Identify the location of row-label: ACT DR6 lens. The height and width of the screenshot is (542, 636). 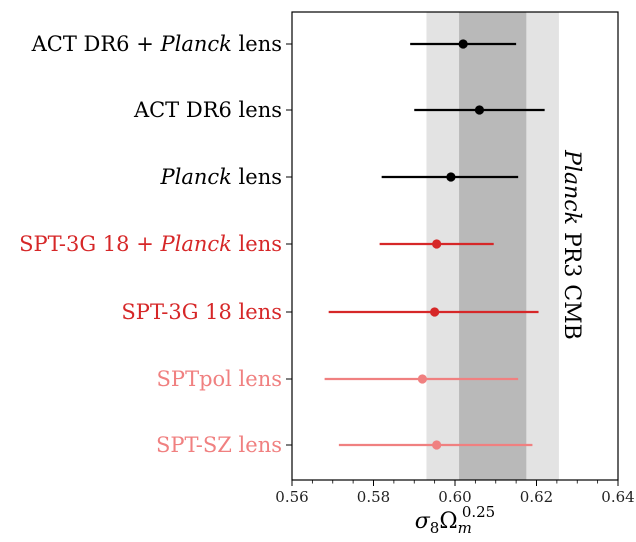
(207, 110).